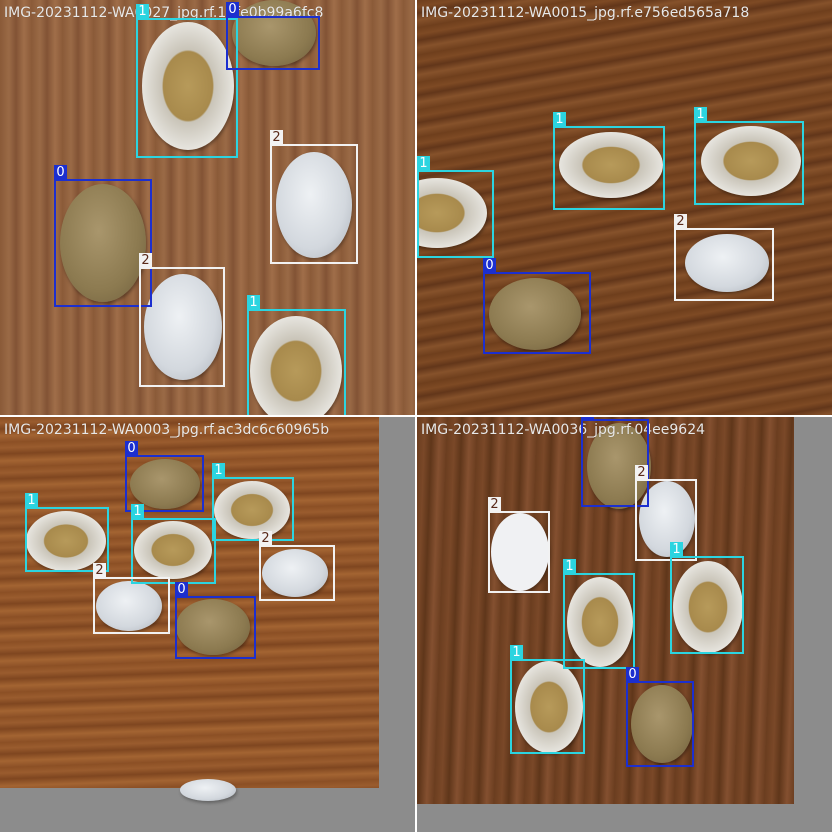  What do you see at coordinates (167, 430) in the screenshot?
I see `image-filename: IMG-20231112-WA0003_jpg.rf.ac3dc6c60965b` at bounding box center [167, 430].